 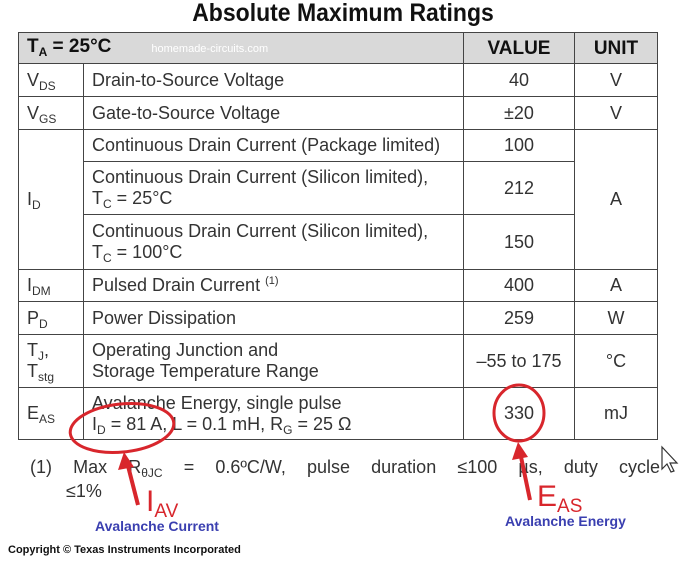 What do you see at coordinates (210, 49) in the screenshot?
I see `watermark: homemade-circuits.com` at bounding box center [210, 49].